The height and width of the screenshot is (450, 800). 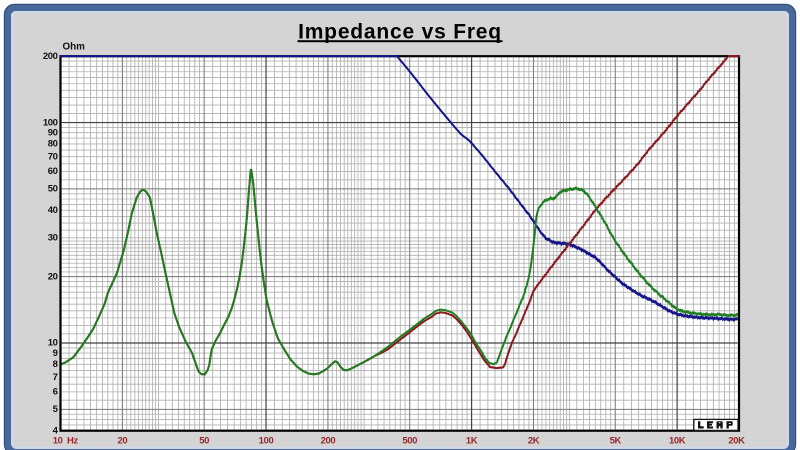 I want to click on svg-text: 30, so click(x=53, y=238).